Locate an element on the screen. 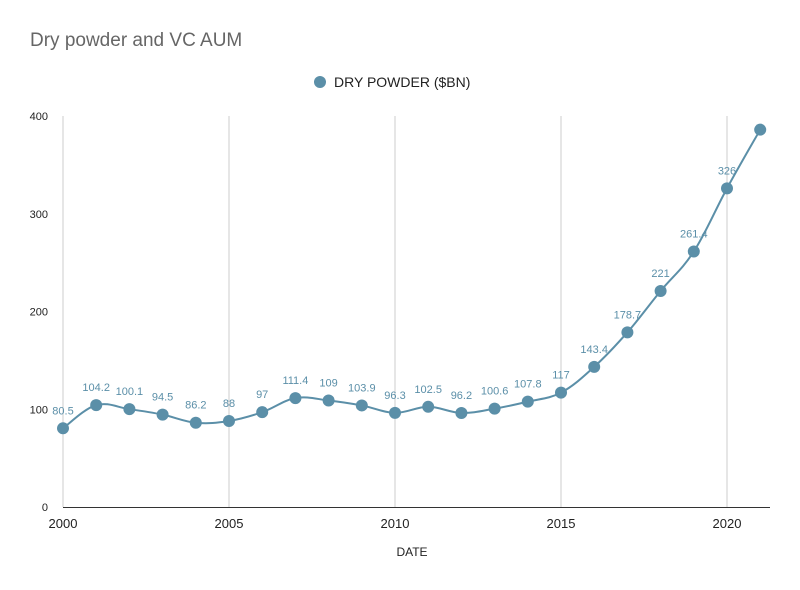 This screenshot has height=590, width=800. legend: DRY POWDER ($BN) is located at coordinates (392, 82).